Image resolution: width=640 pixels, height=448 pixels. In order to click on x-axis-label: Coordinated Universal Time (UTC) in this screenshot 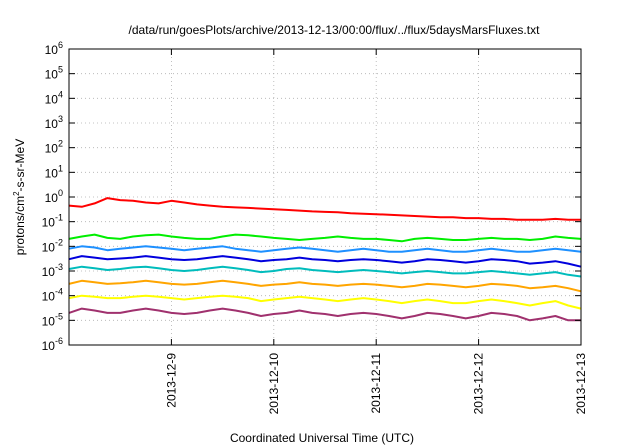, I will do `click(322, 438)`.